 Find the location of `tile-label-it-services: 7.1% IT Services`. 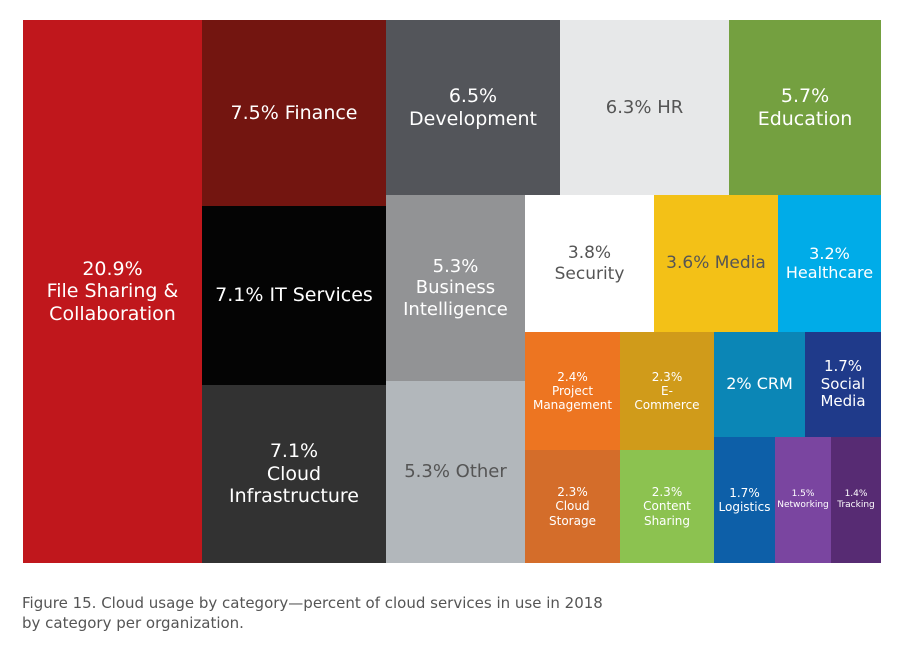

tile-label-it-services: 7.1% IT Services is located at coordinates (294, 295).